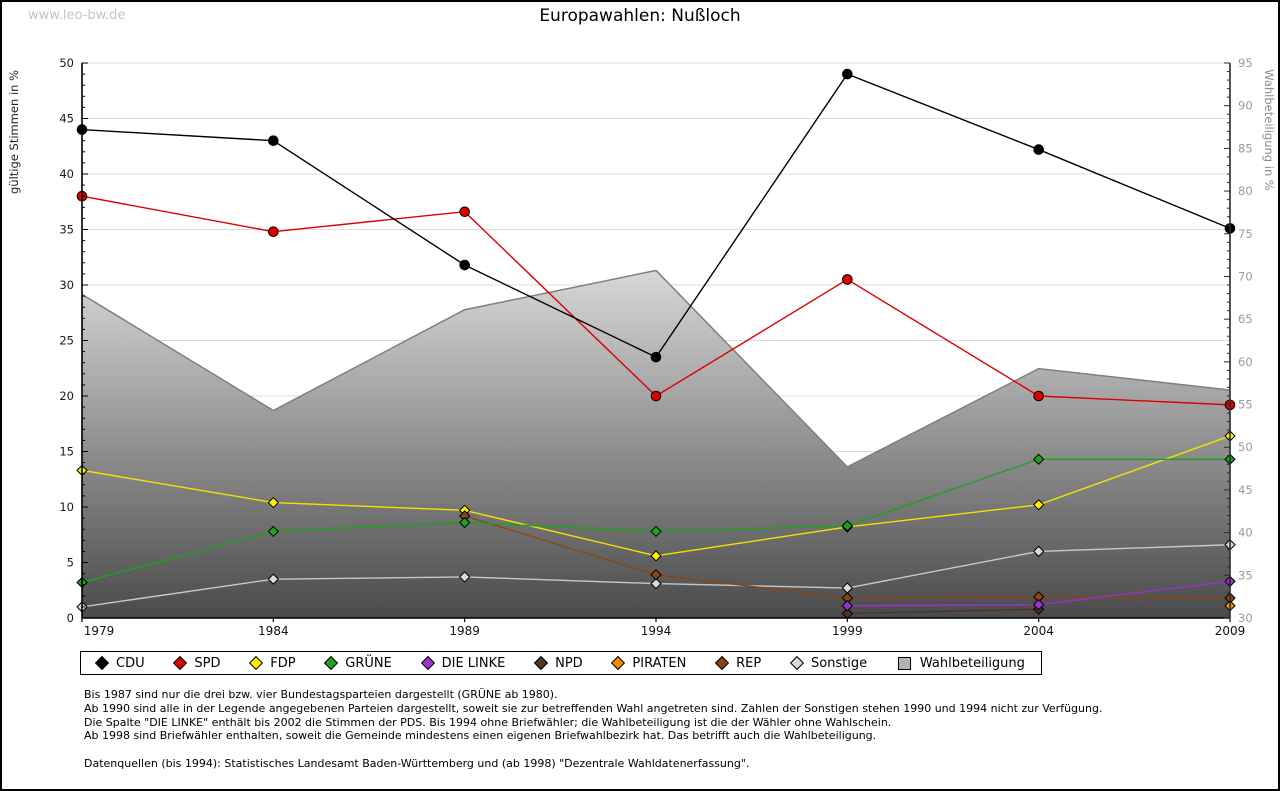  I want to click on legend-item-grüne: GRÜNE, so click(358, 663).